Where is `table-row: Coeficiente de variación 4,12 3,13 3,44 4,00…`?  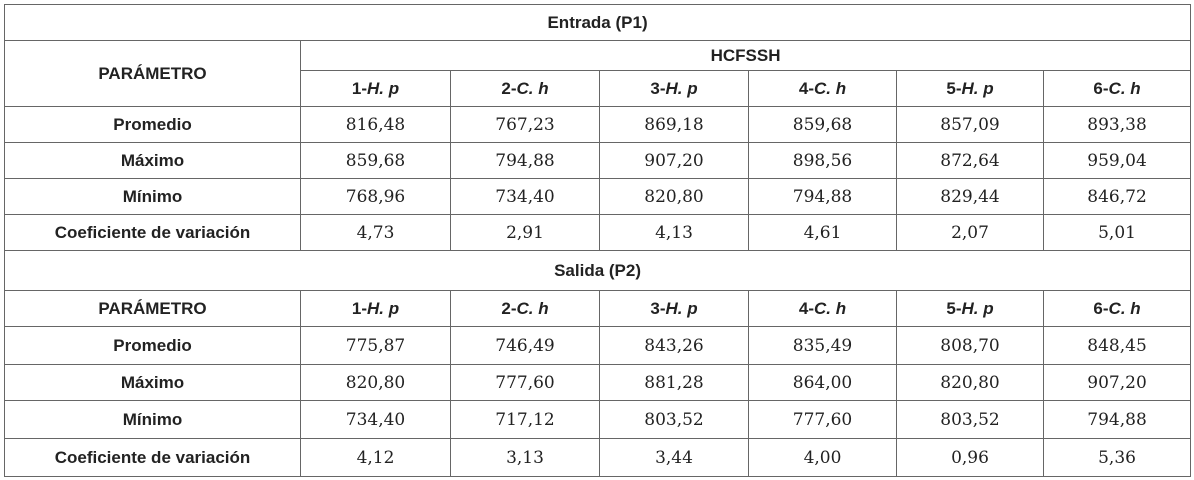
table-row: Coeficiente de variación 4,12 3,13 3,44 4,00… is located at coordinates (598, 457).